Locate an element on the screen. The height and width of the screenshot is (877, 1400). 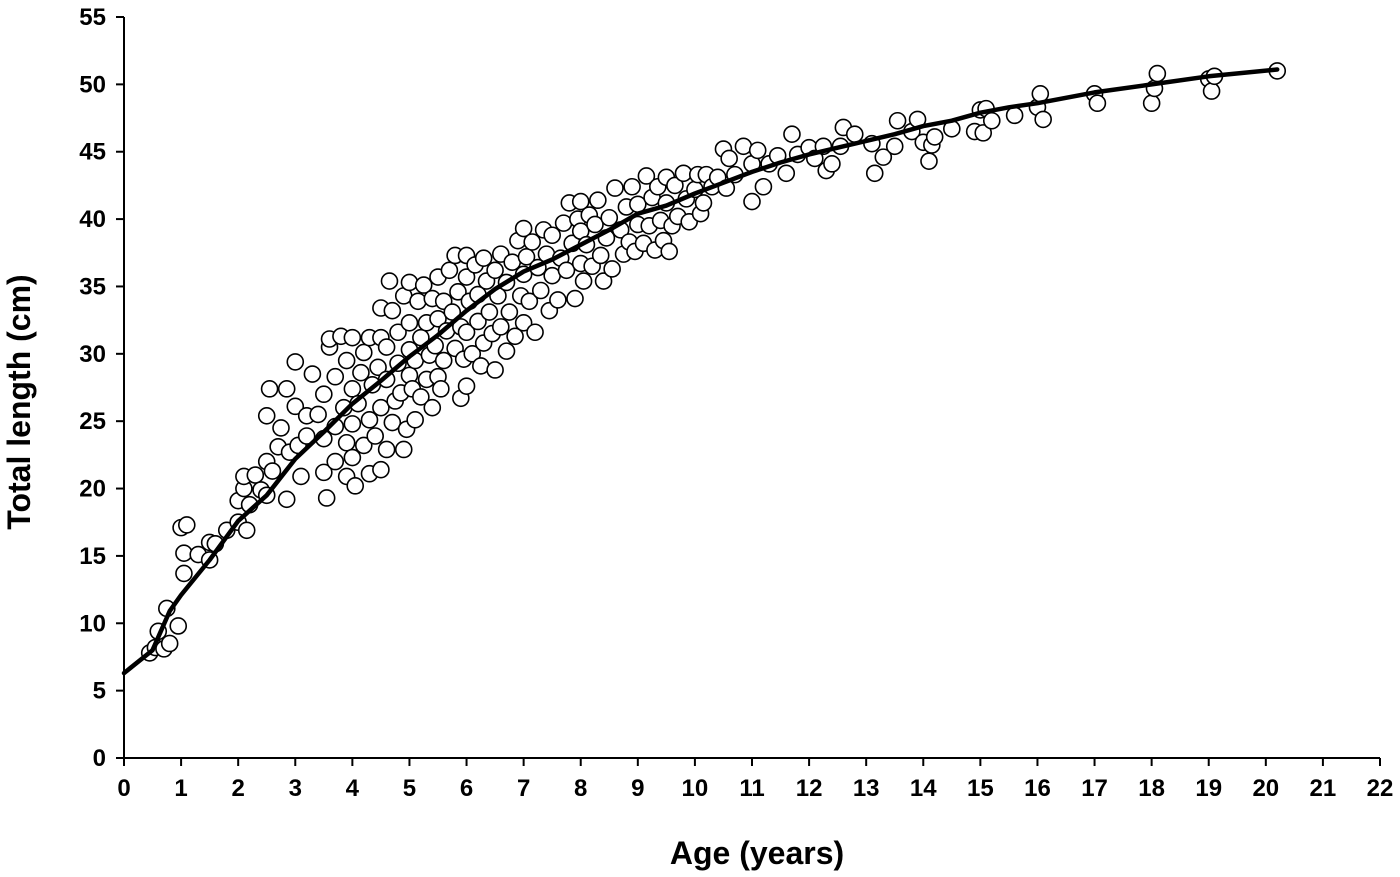
x-tick-label: 20 is located at coordinates (1265, 788).